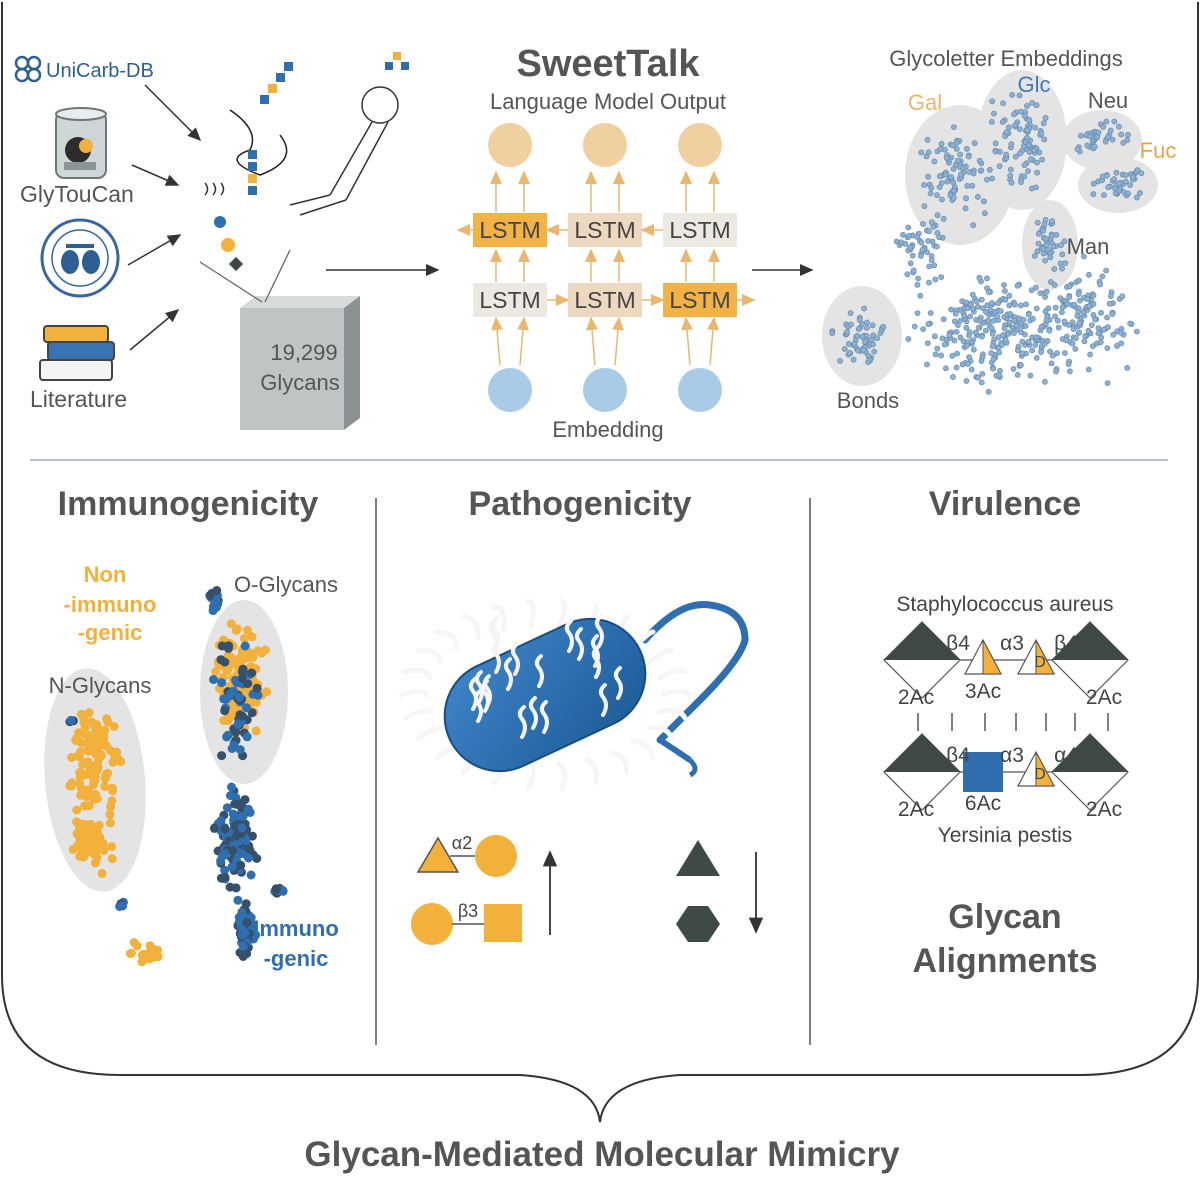 This screenshot has height=1200, width=1200. What do you see at coordinates (462, 843) in the screenshot?
I see `bond-label-alpha2: α2` at bounding box center [462, 843].